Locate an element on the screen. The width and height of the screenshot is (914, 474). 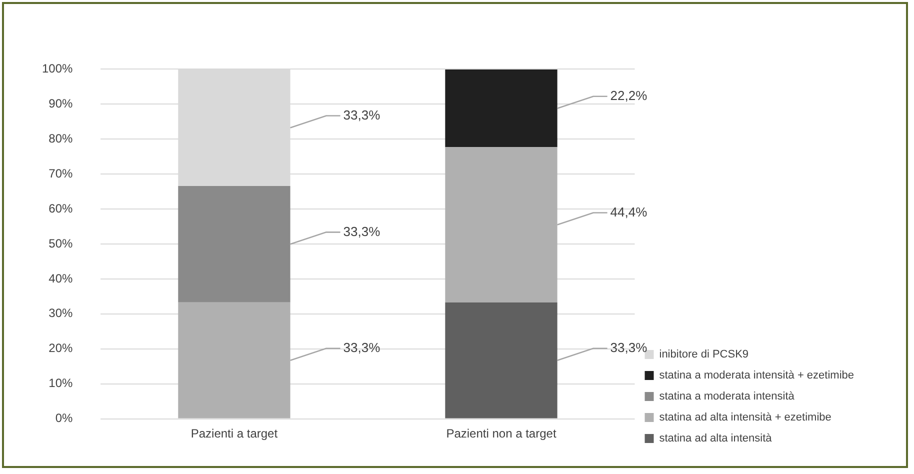
data-label: 22,2% is located at coordinates (629, 95).